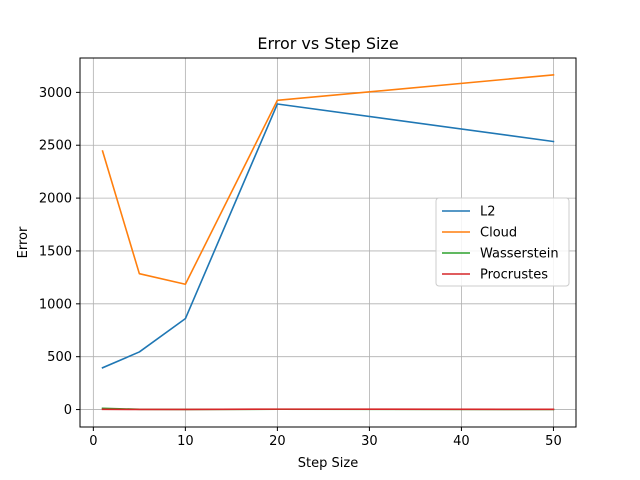 The width and height of the screenshot is (640, 480). I want to click on y-axis-label: Error, so click(23, 242).